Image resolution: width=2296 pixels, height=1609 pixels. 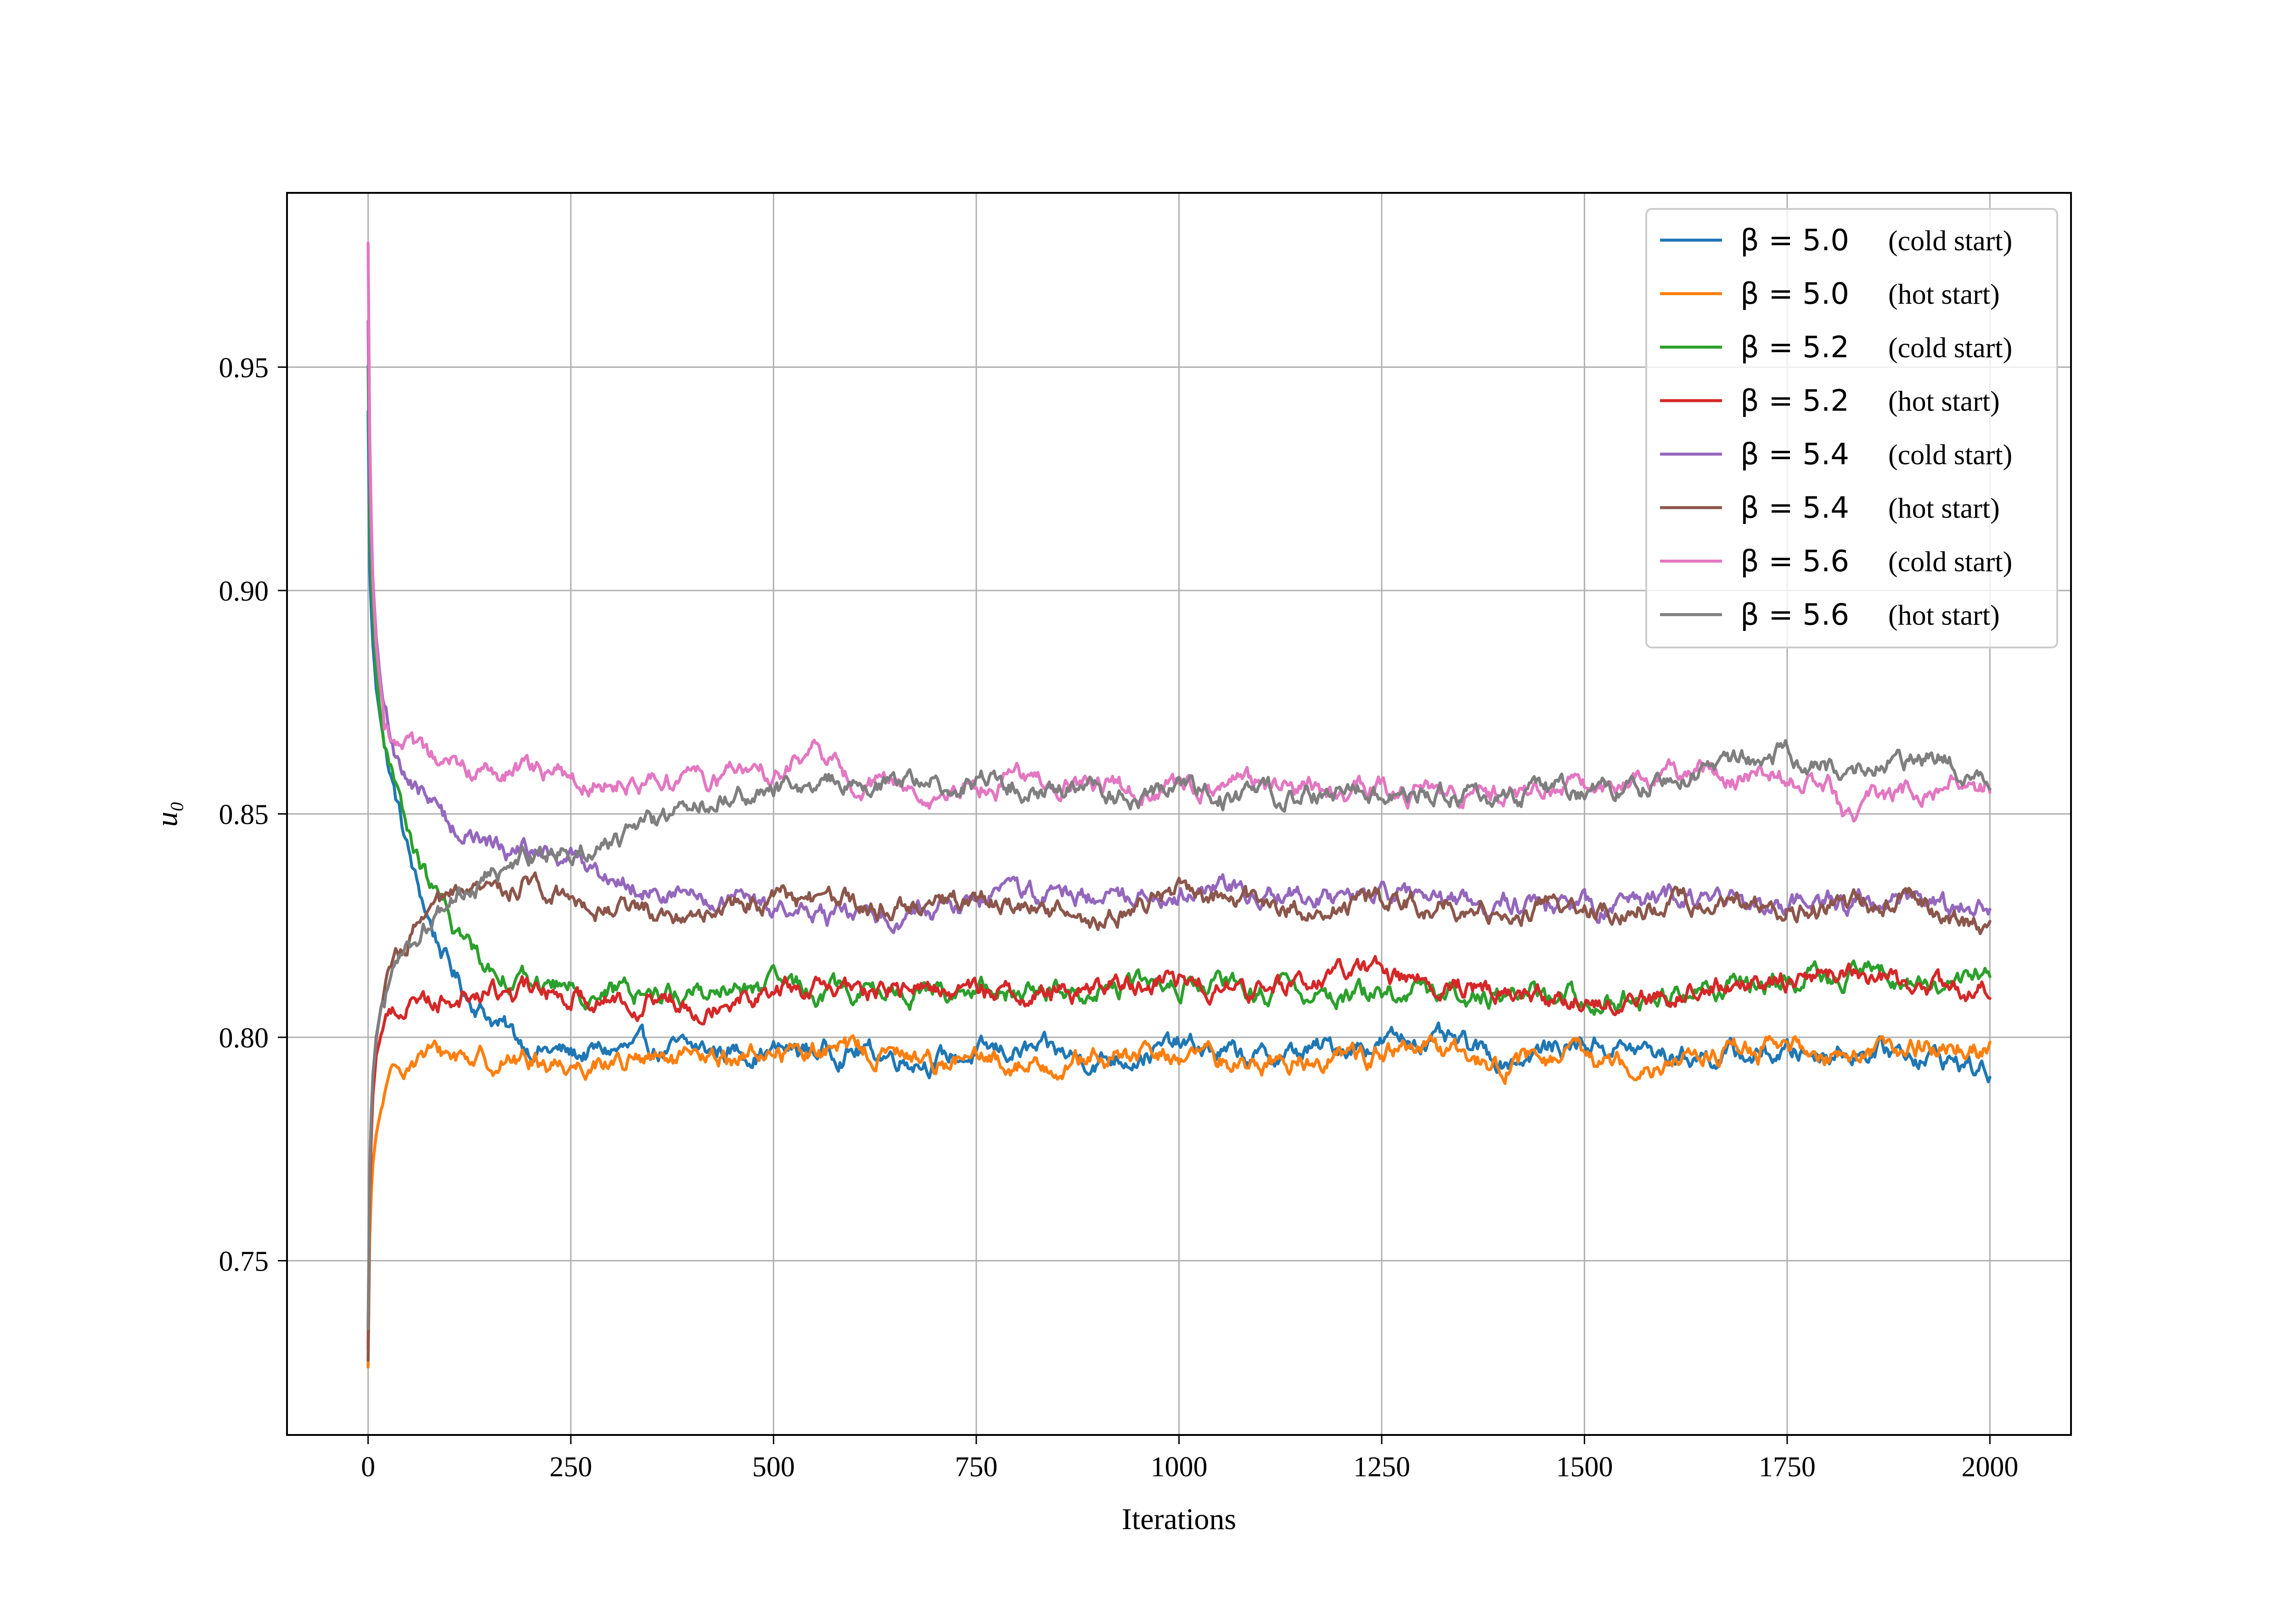 What do you see at coordinates (1179, 1467) in the screenshot?
I see `x-tick-label: 1000` at bounding box center [1179, 1467].